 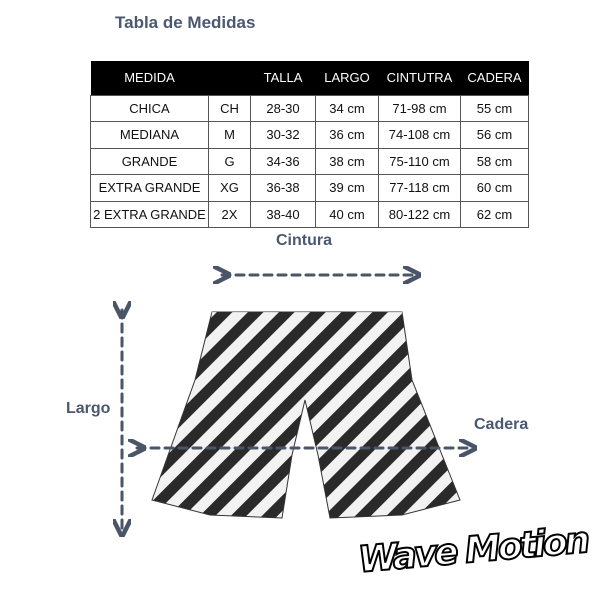 What do you see at coordinates (304, 240) in the screenshot?
I see `cintura-label: Cintura` at bounding box center [304, 240].